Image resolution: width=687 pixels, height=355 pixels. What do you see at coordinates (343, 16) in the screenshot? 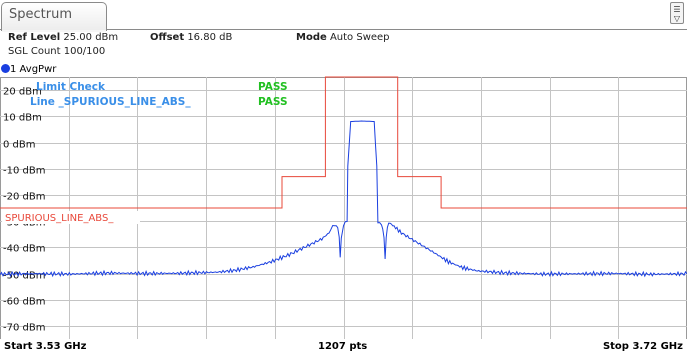
I see `tab-bar: Spectrum ☰ ▽` at bounding box center [343, 16].